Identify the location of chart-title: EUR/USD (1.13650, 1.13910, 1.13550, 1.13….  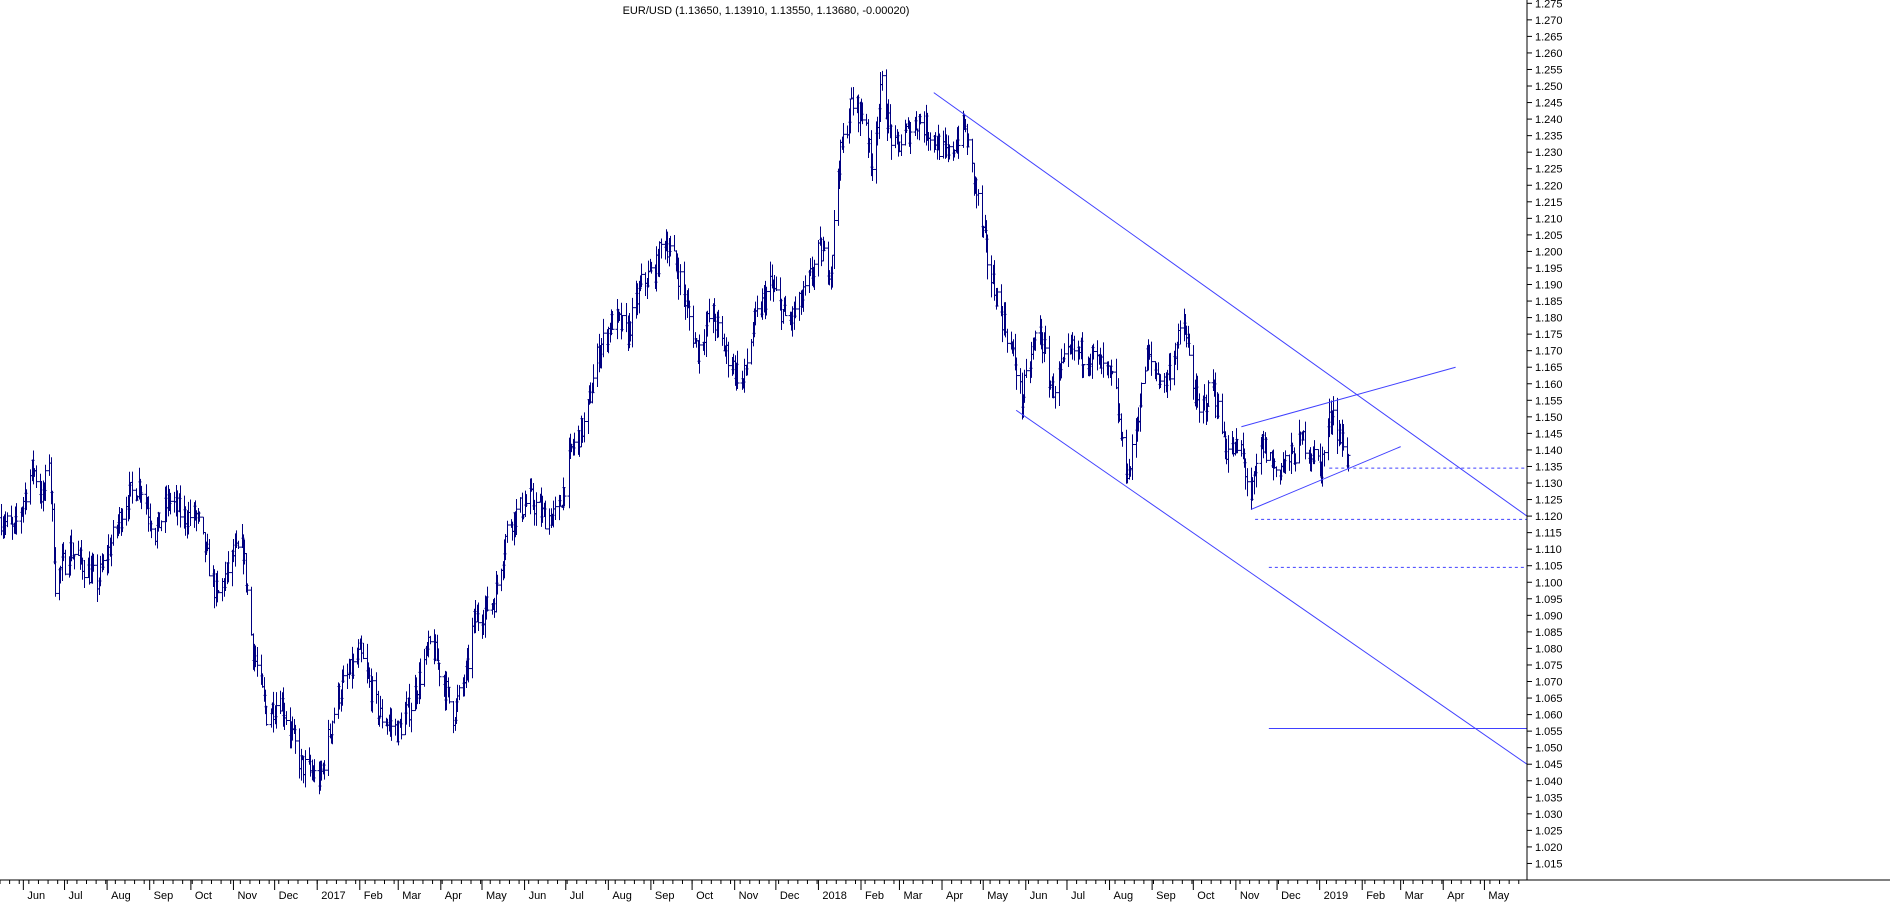
(766, 11).